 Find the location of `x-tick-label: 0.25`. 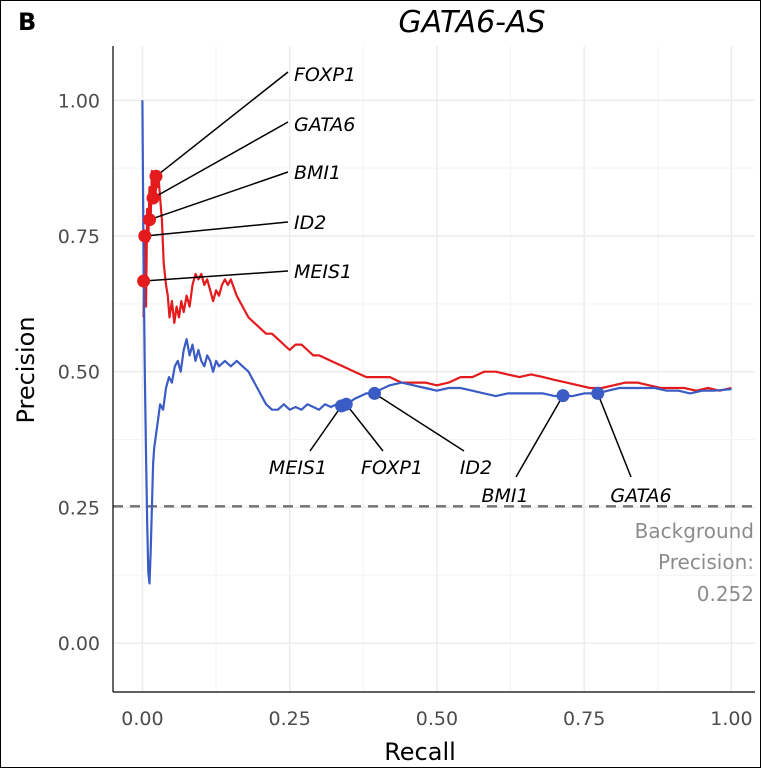

x-tick-label: 0.25 is located at coordinates (290, 719).